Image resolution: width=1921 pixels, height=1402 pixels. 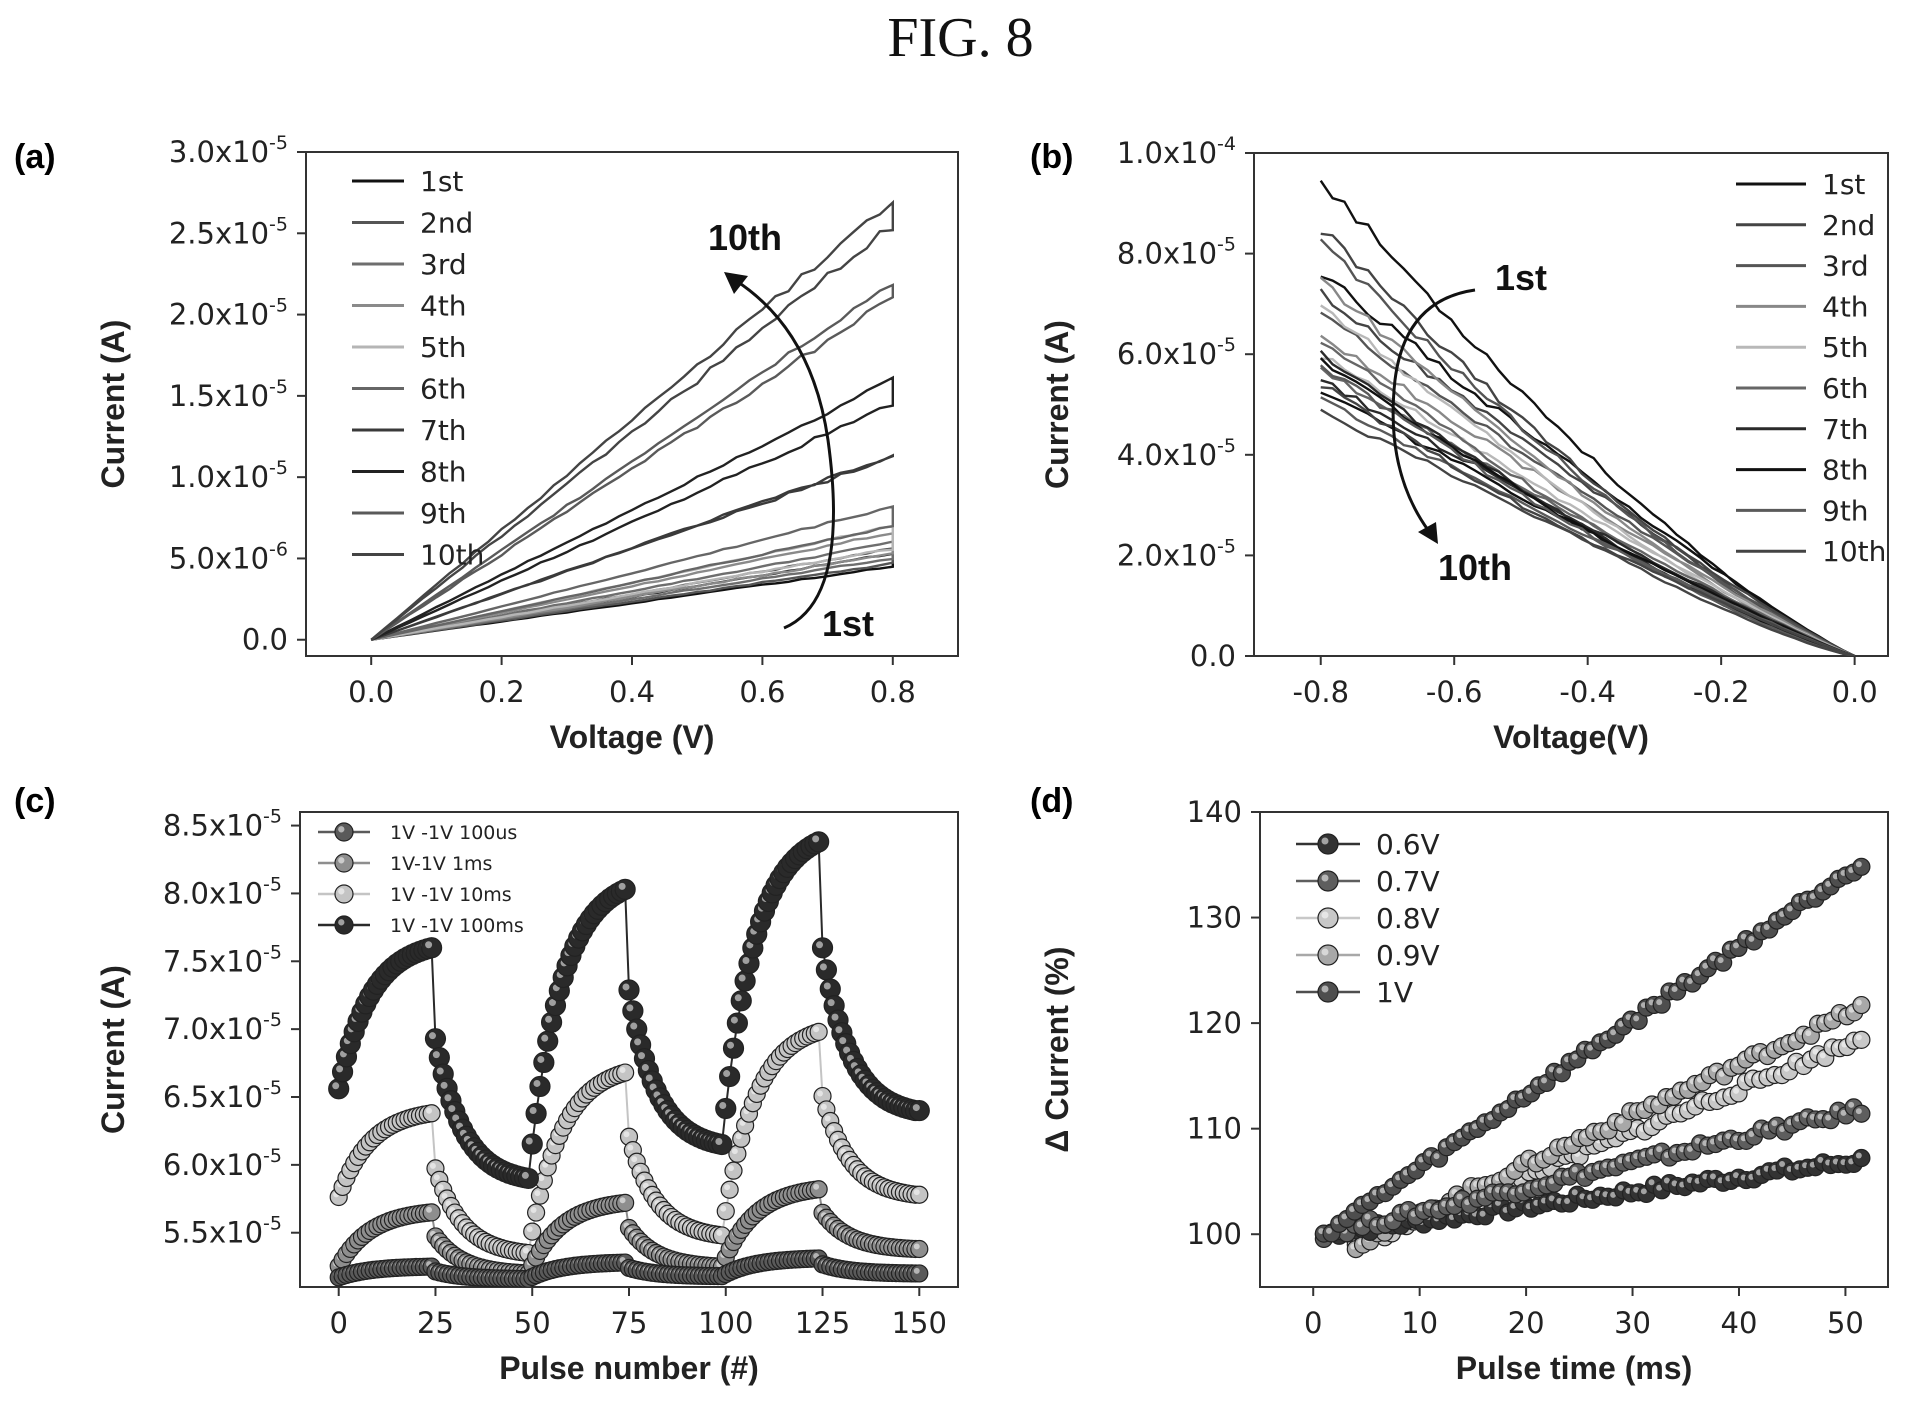 What do you see at coordinates (1843, 184) in the screenshot?
I see `legend-label: 1st` at bounding box center [1843, 184].